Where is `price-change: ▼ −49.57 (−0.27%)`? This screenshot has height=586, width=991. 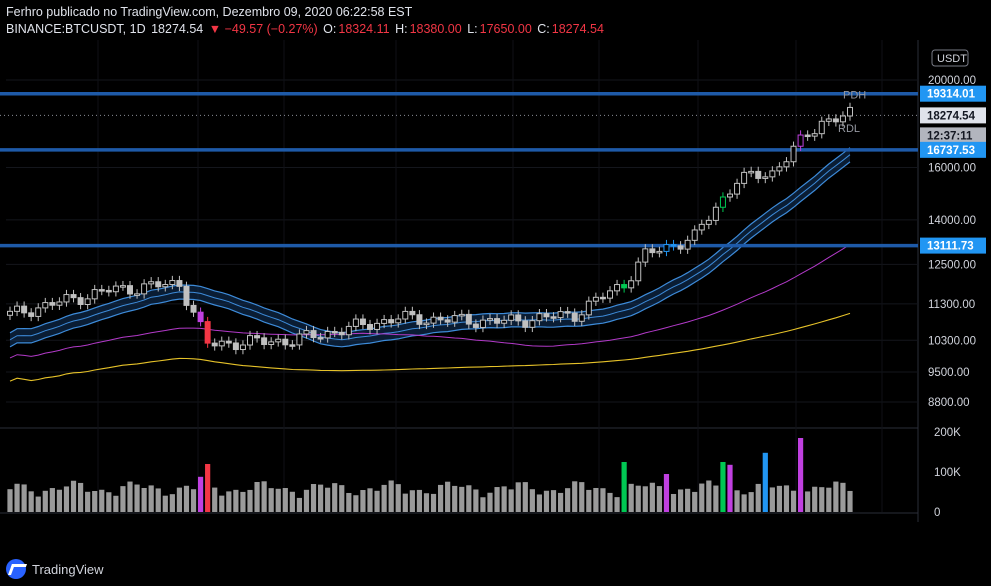
price-change: ▼ −49.57 (−0.27%) is located at coordinates (263, 29).